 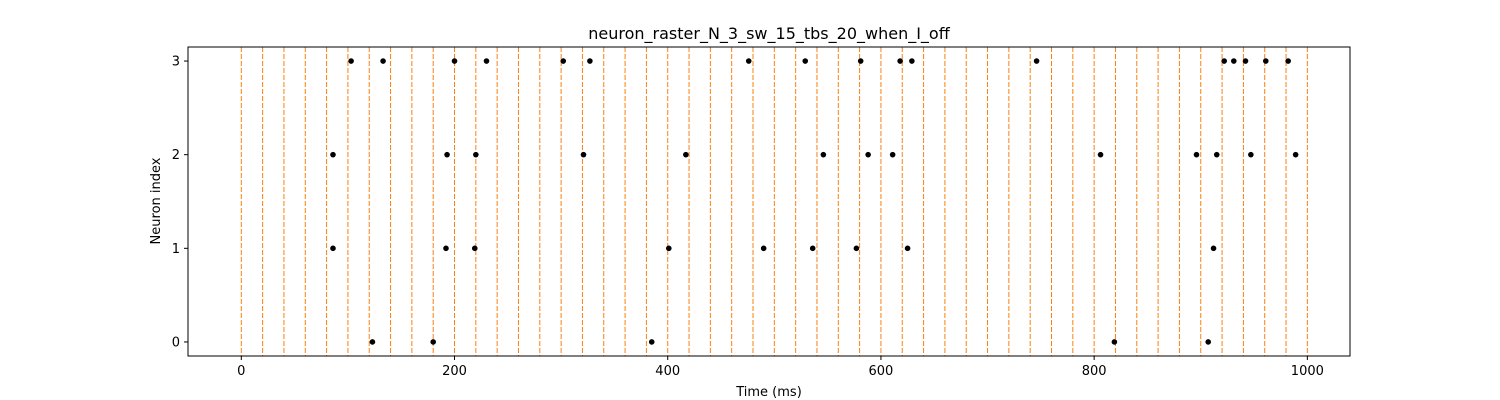 What do you see at coordinates (1307, 371) in the screenshot?
I see `x-tick-label: 1000` at bounding box center [1307, 371].